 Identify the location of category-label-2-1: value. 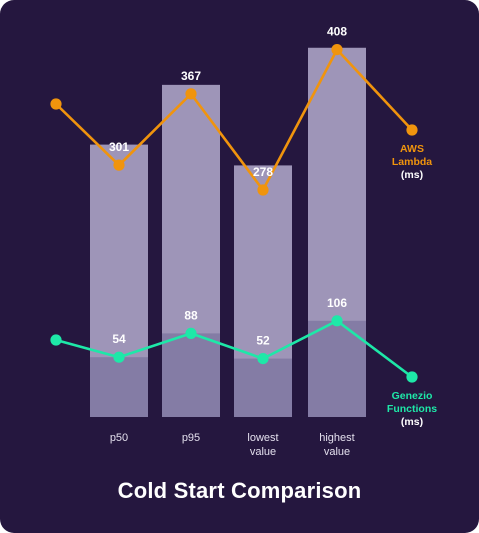
(263, 452).